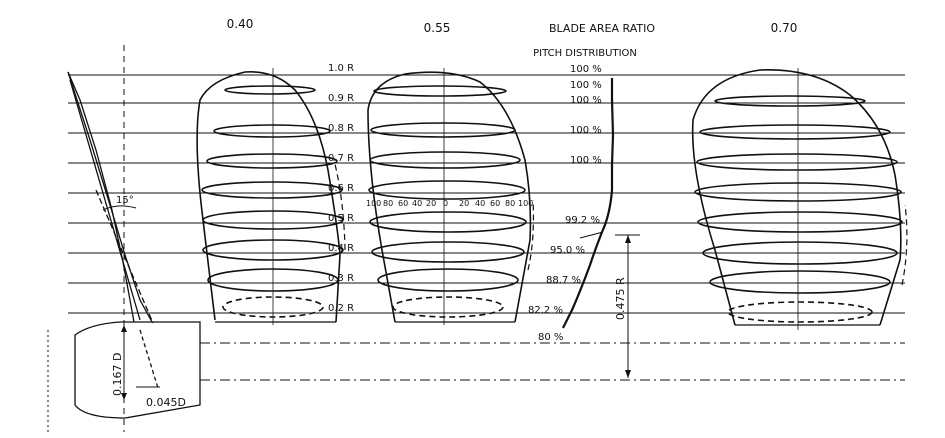 The image size is (945, 438). Describe the element at coordinates (113, 230) in the screenshot. I see `blade-side-profile` at that location.